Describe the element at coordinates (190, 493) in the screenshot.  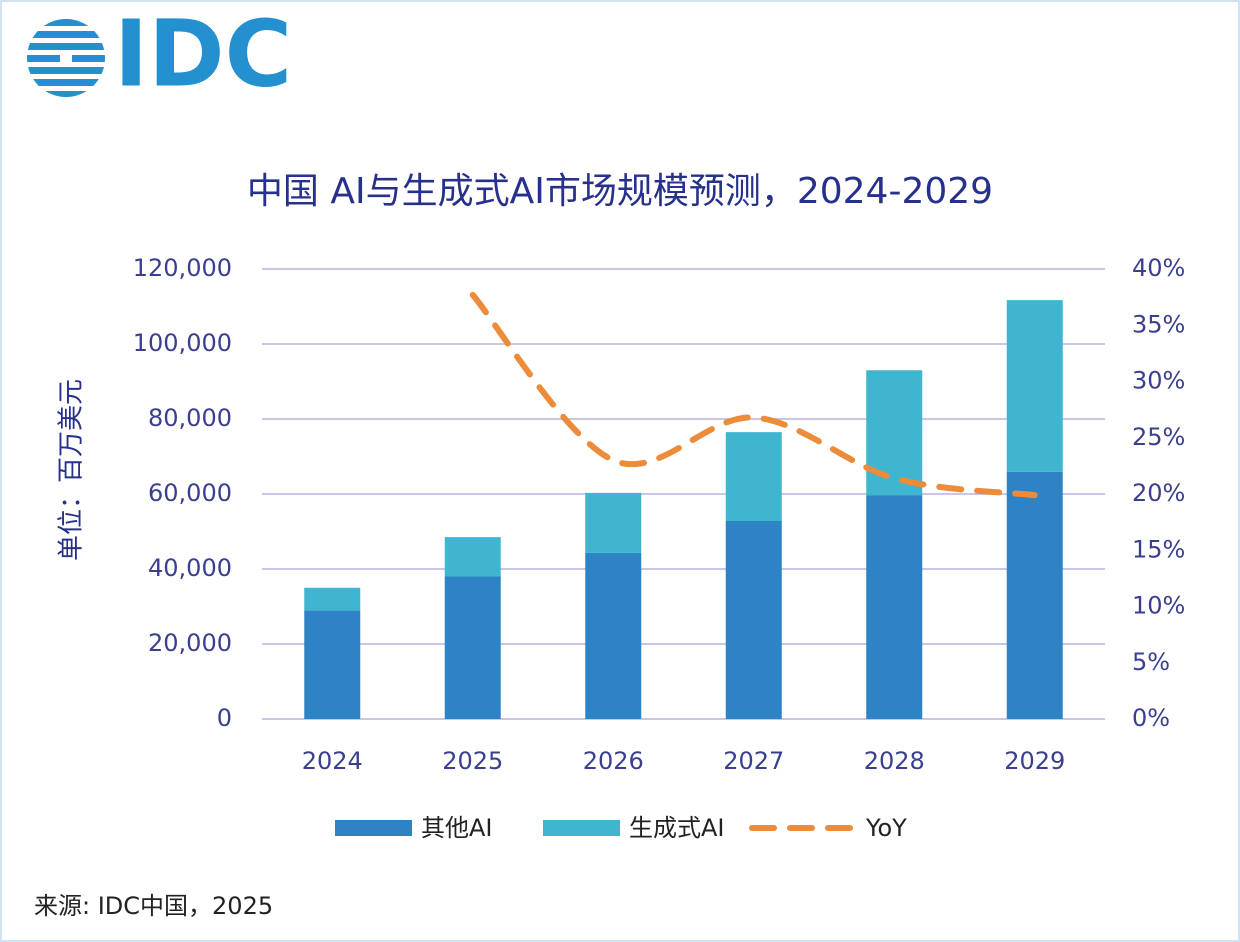
I see `y-tick-label: 60,000` at that location.